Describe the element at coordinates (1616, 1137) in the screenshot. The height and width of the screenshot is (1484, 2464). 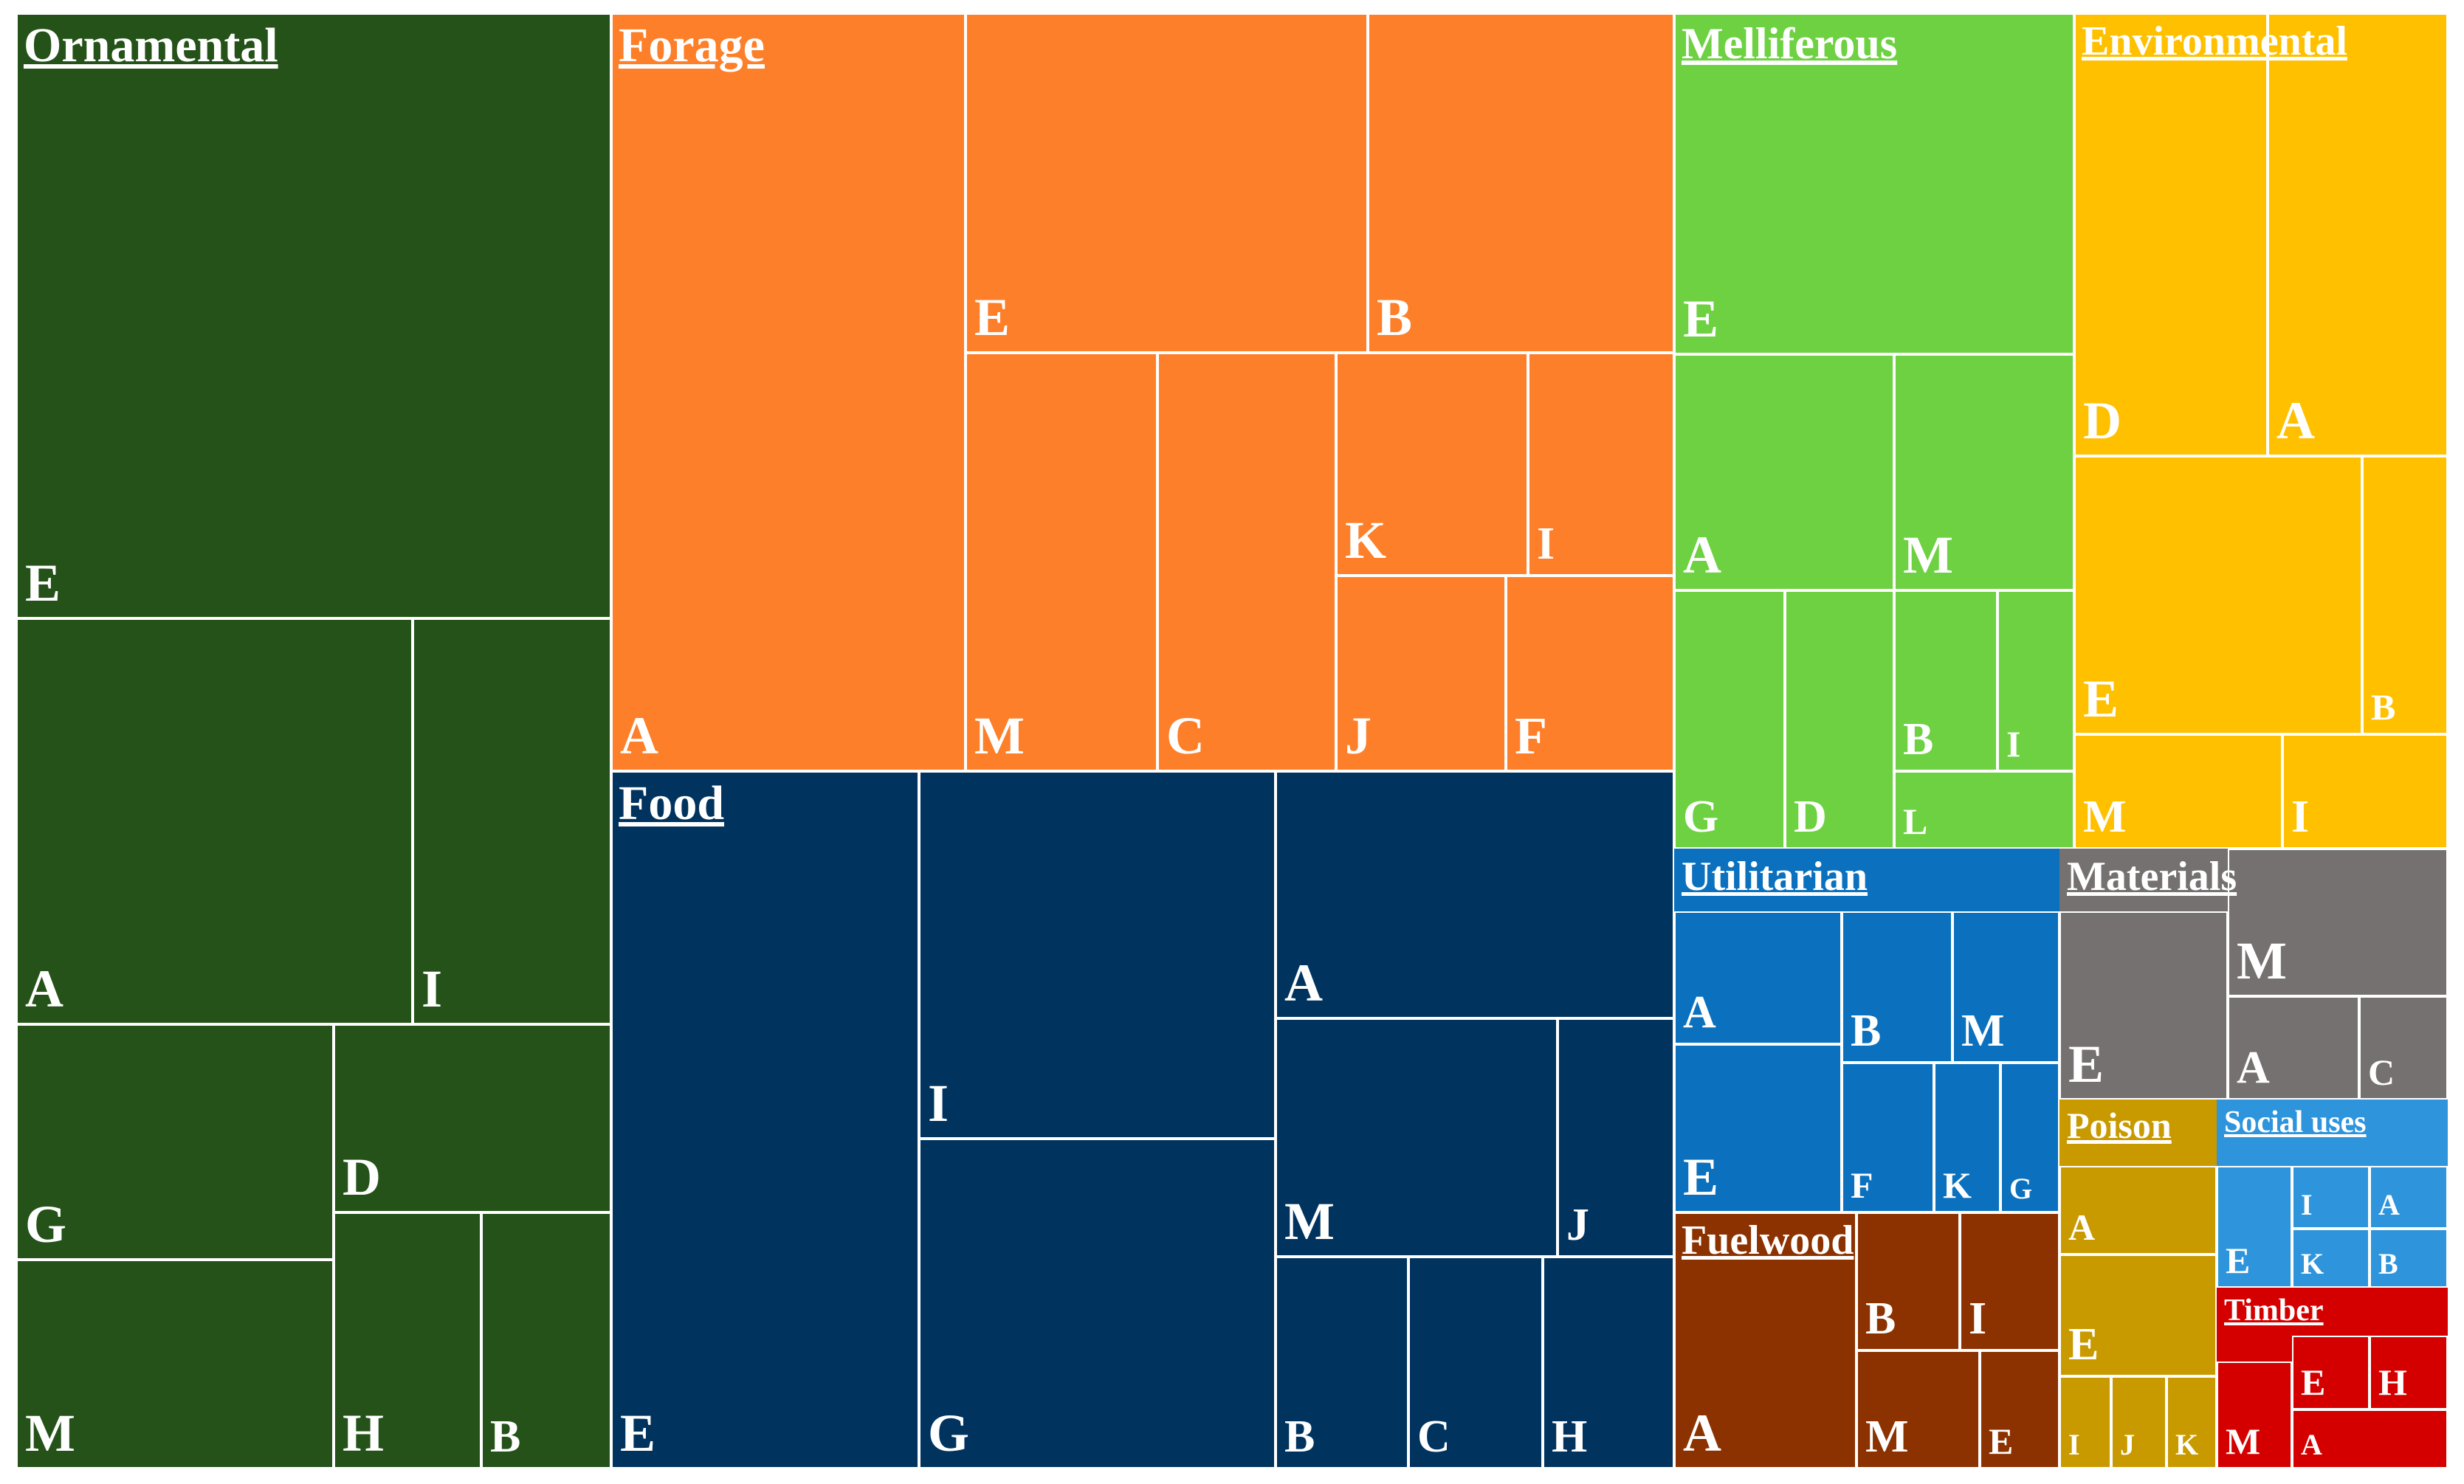
I see `cell-food-j: J` at that location.